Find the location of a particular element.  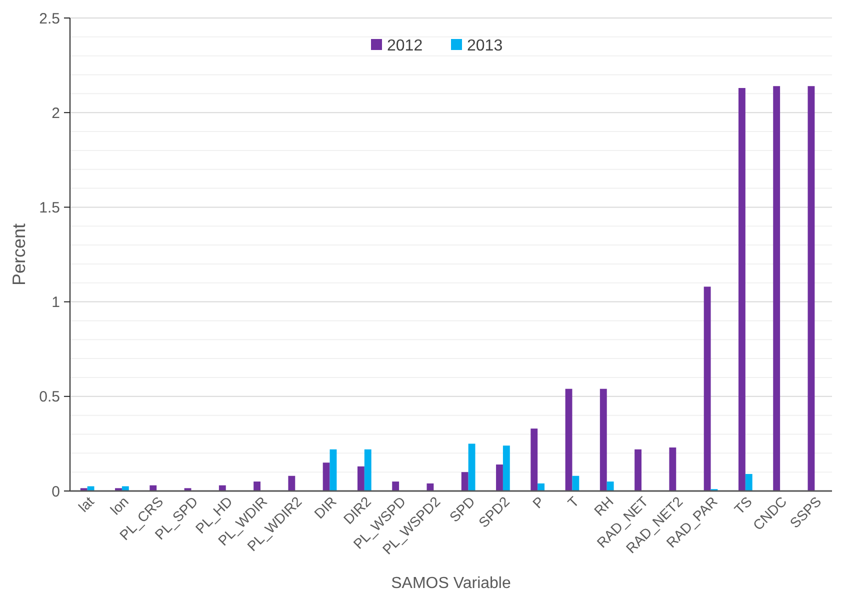

x-tick-label: TS is located at coordinates (743, 505).